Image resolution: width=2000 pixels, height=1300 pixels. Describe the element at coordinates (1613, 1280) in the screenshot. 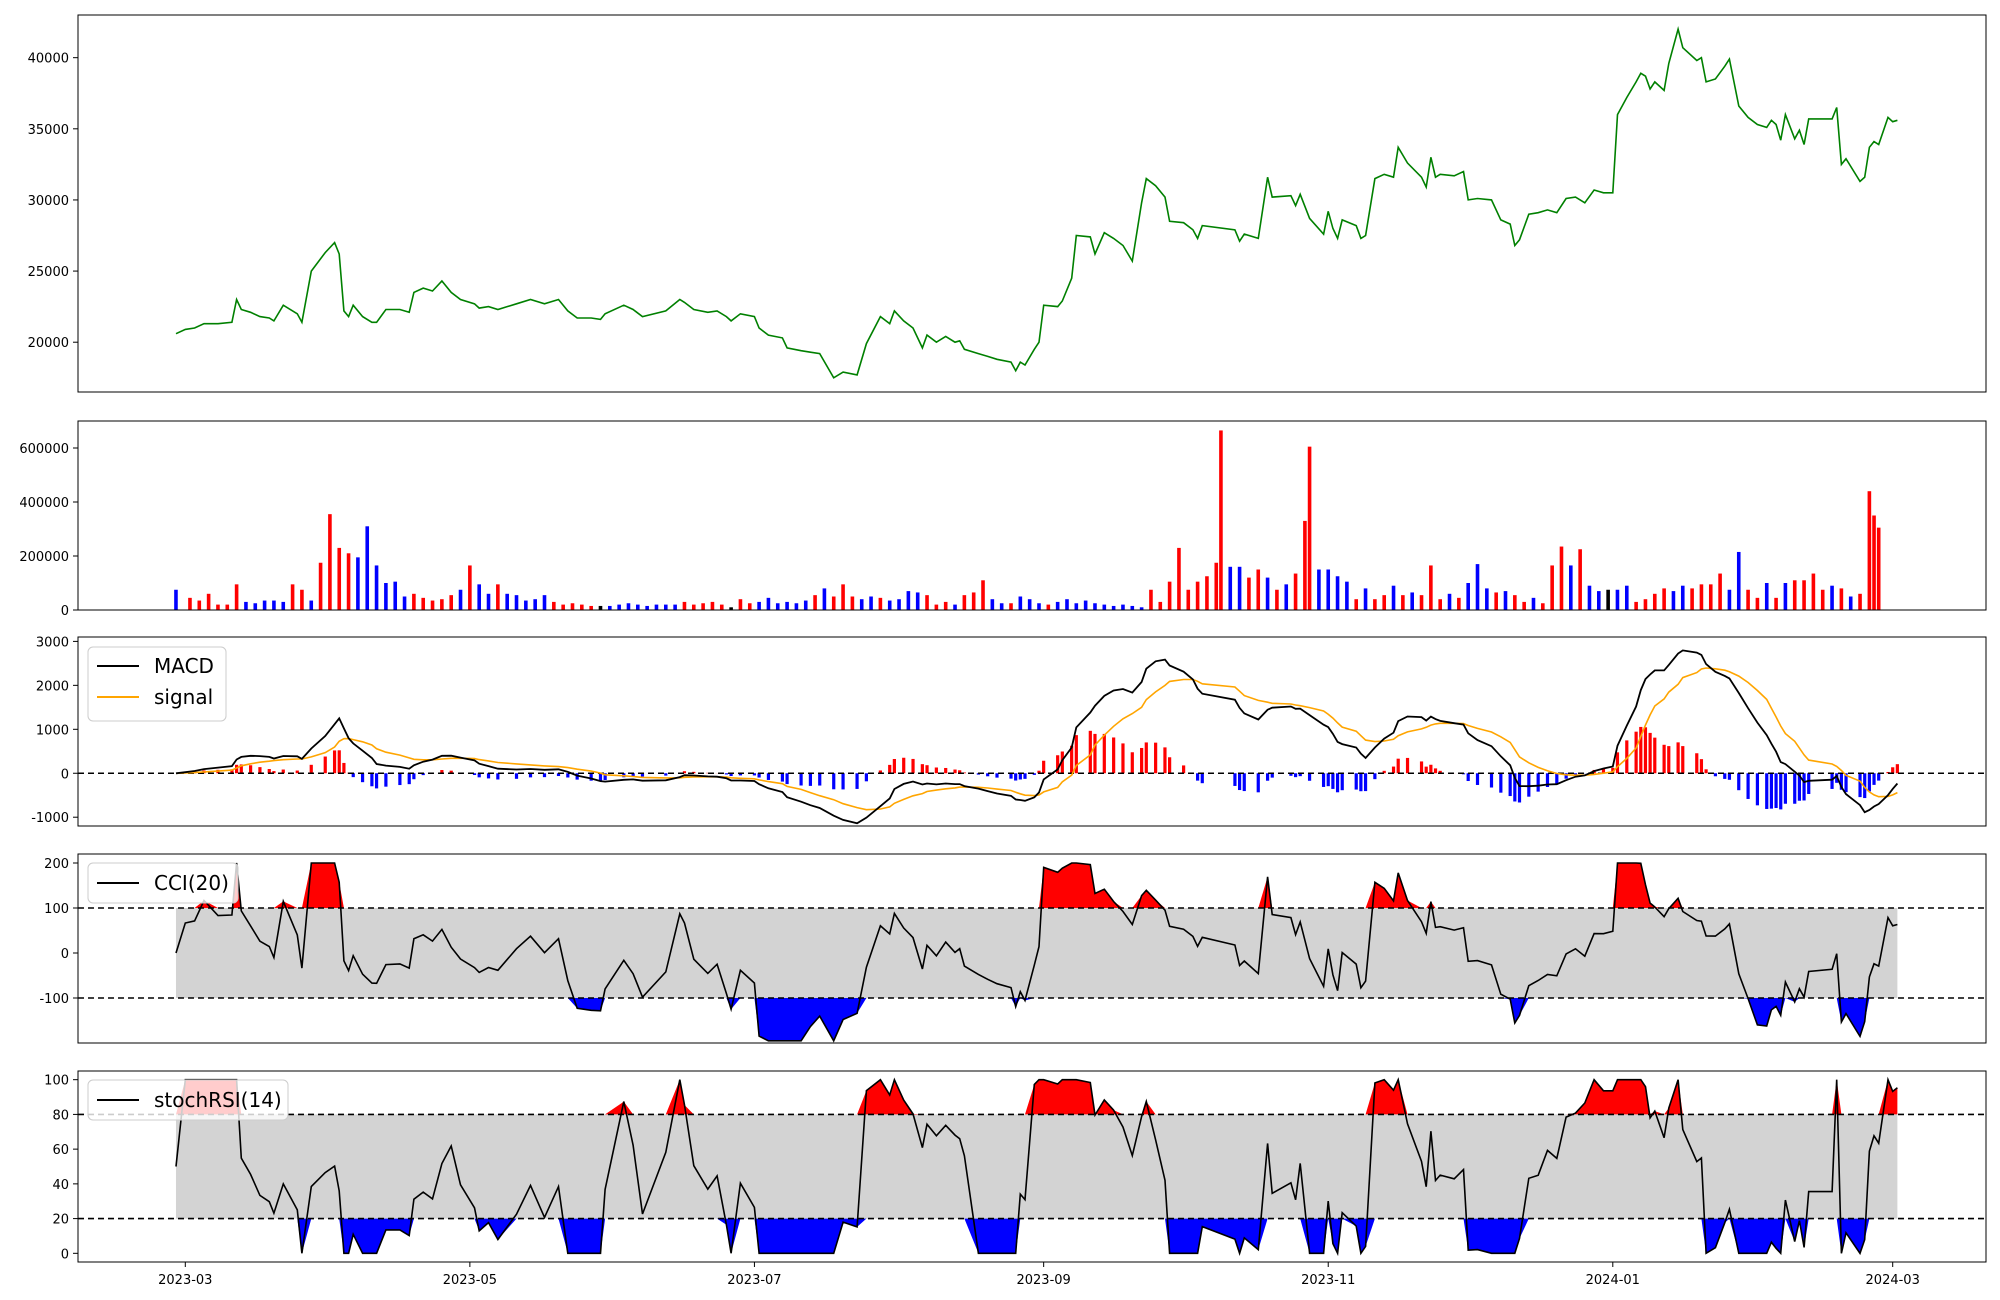

I see `x-tick-label: 2024-01` at that location.